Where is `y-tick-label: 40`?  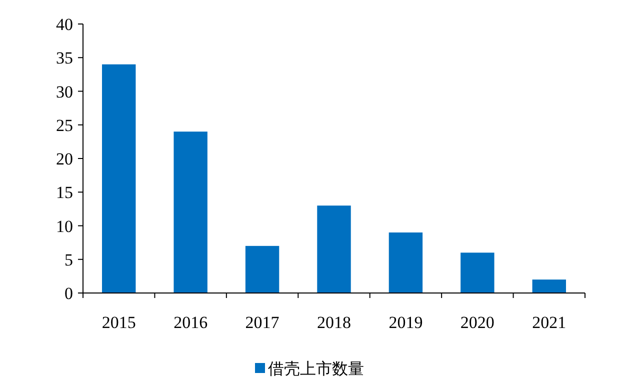
y-tick-label: 40 is located at coordinates (64, 24).